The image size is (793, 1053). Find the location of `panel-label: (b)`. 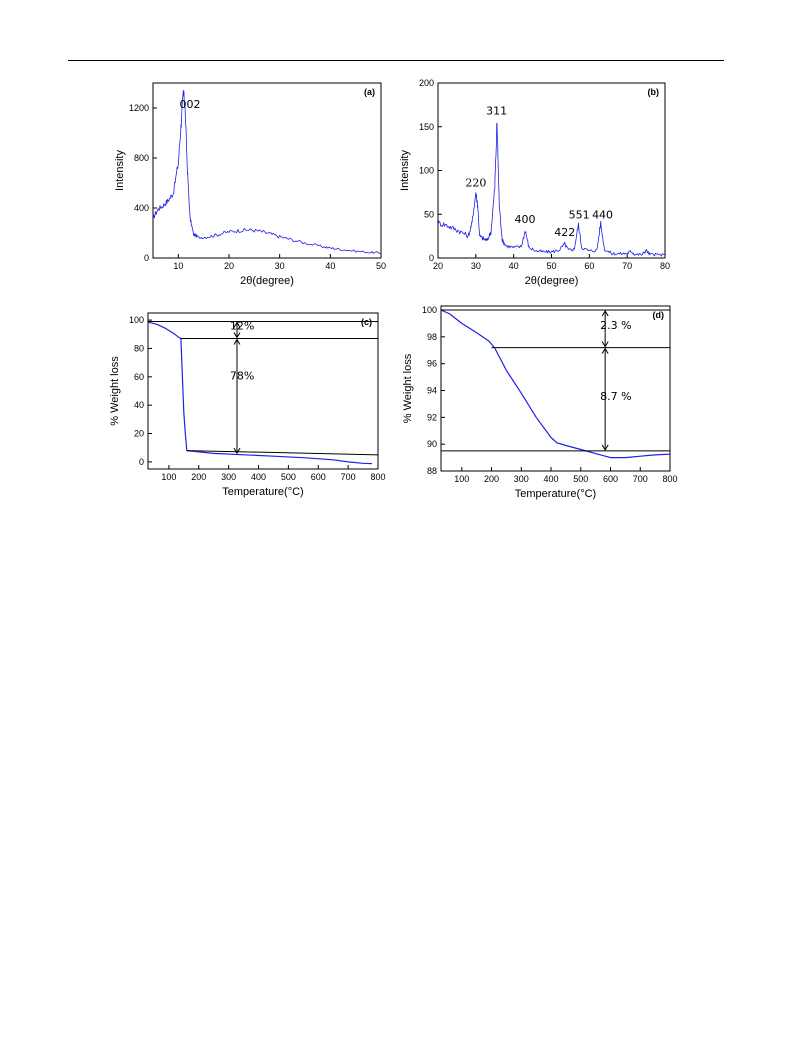

panel-label: (b) is located at coordinates (654, 92).